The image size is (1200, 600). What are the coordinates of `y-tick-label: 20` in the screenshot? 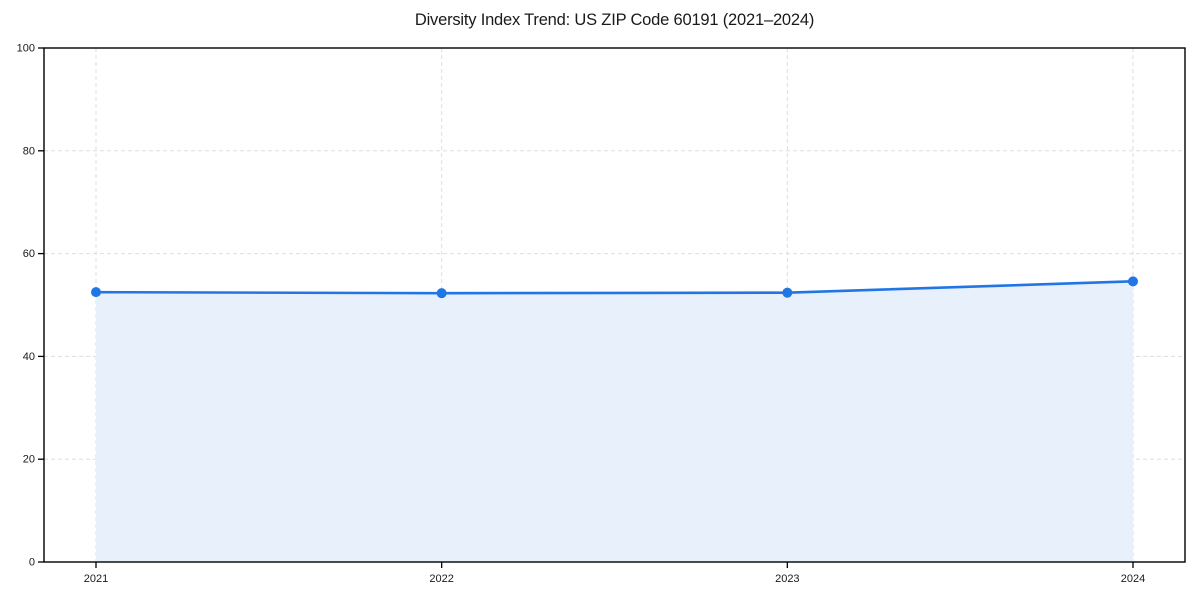 It's located at (29, 460).